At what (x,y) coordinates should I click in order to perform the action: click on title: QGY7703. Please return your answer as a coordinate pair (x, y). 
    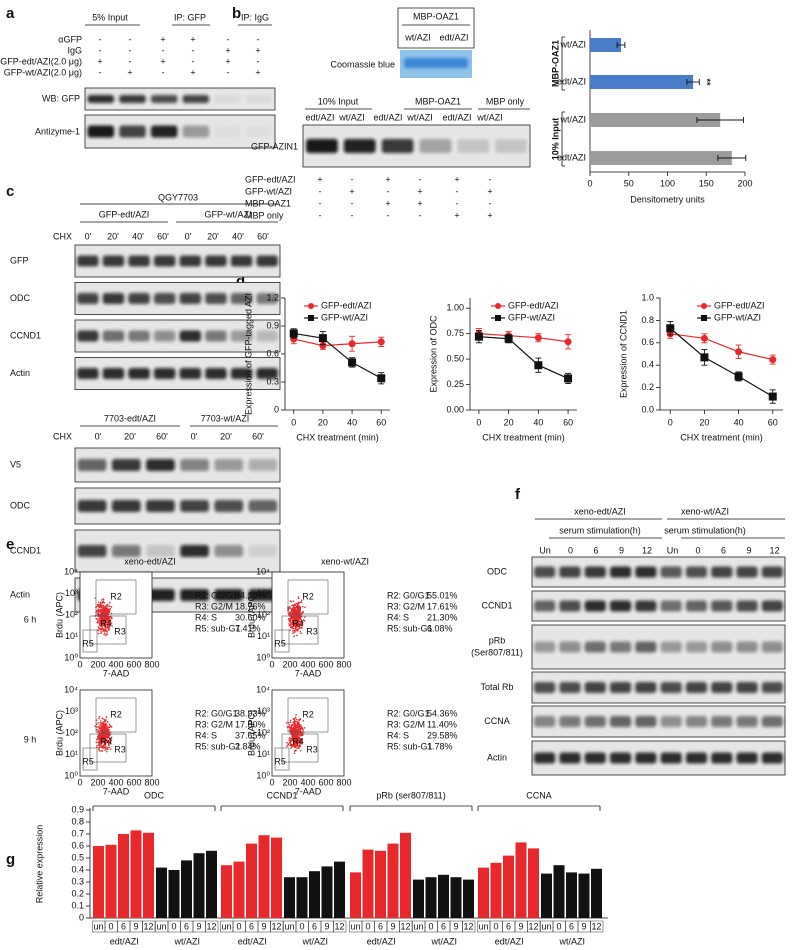
    Looking at the image, I should click on (178, 197).